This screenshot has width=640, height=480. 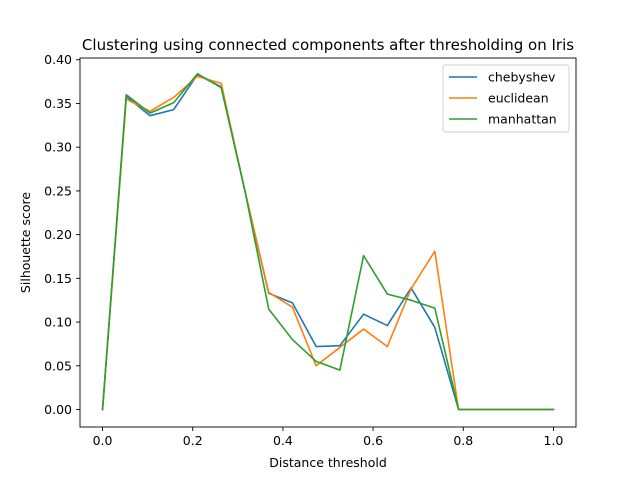 What do you see at coordinates (193, 440) in the screenshot?
I see `x-tick-label: 0.2` at bounding box center [193, 440].